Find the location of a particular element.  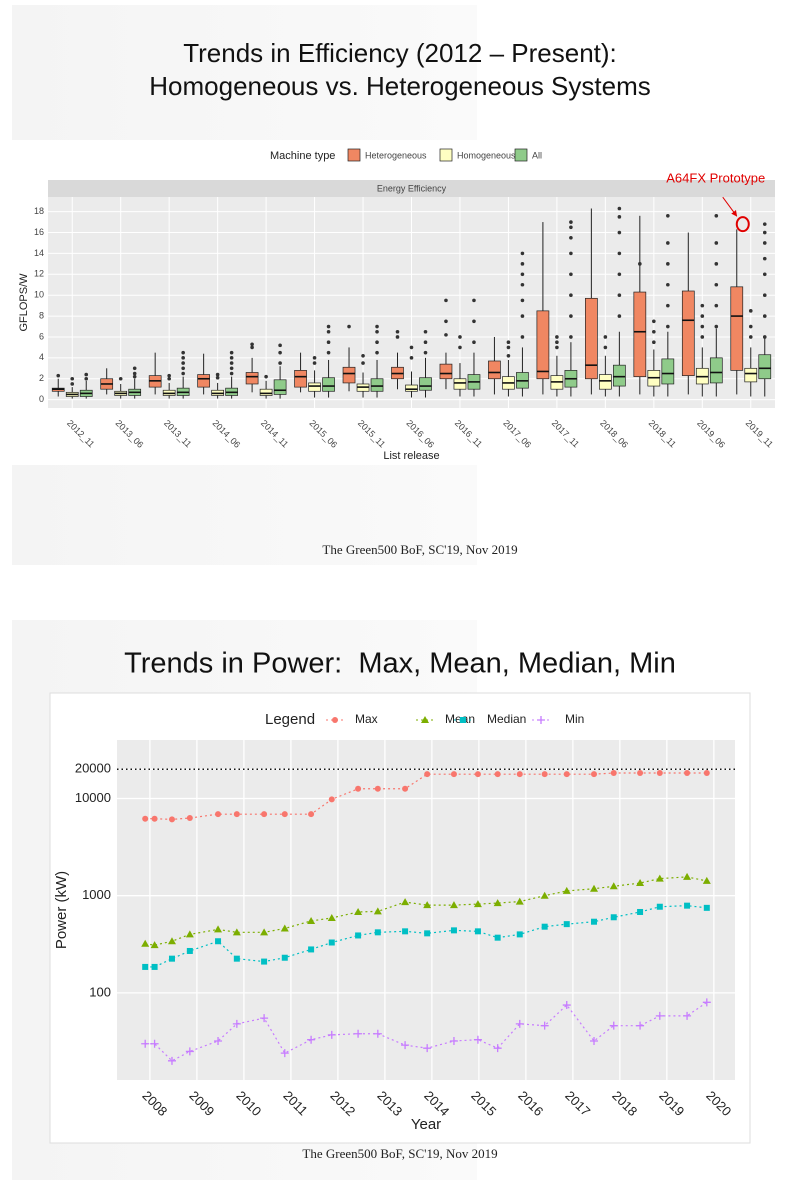

y-tick-label: 4 is located at coordinates (41, 357).